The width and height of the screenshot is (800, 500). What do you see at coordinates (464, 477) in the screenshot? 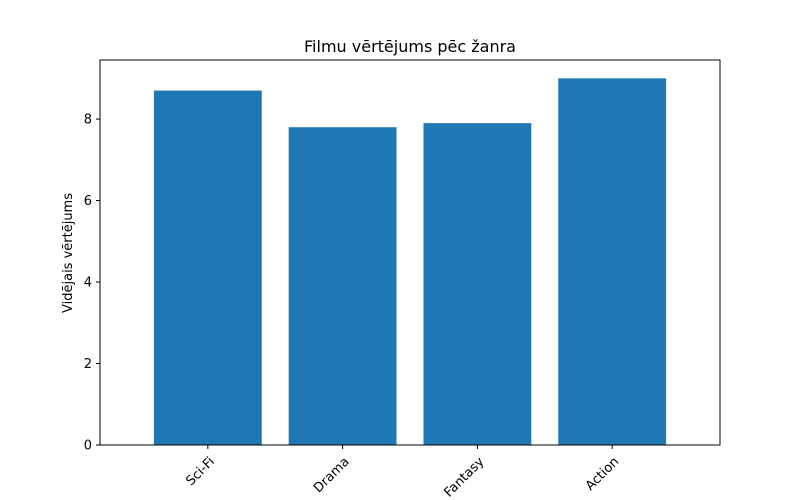
I see `x-tick-label: Fantasy` at bounding box center [464, 477].